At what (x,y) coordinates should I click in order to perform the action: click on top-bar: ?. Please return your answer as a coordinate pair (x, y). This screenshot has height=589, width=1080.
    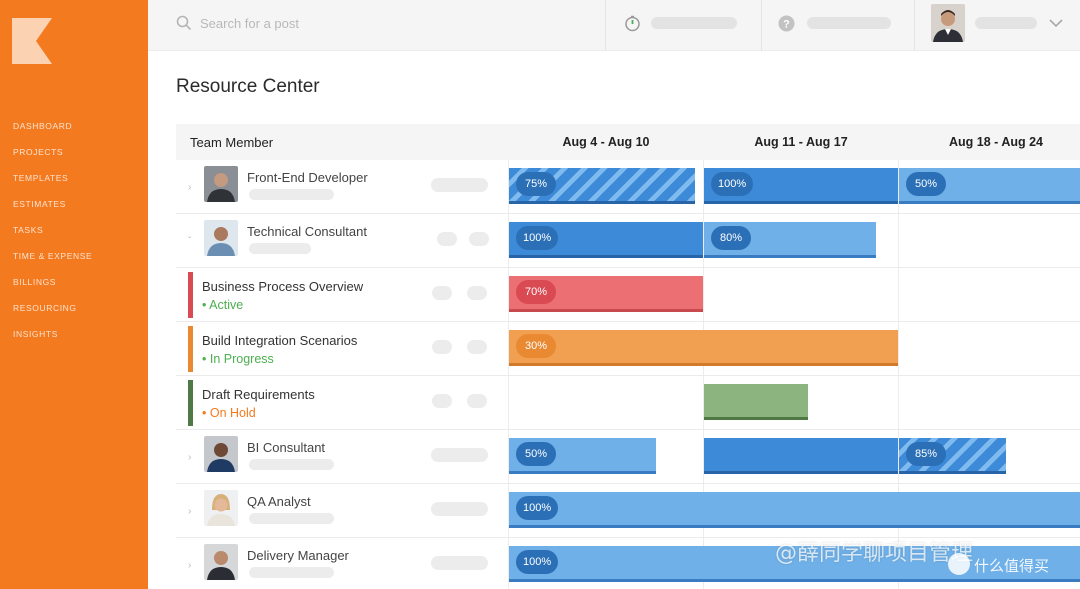
    Looking at the image, I should click on (614, 25).